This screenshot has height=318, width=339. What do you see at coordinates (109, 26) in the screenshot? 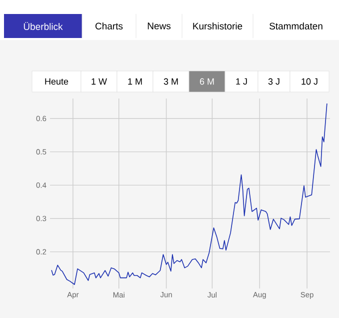
I see `text: Charts` at bounding box center [109, 26].